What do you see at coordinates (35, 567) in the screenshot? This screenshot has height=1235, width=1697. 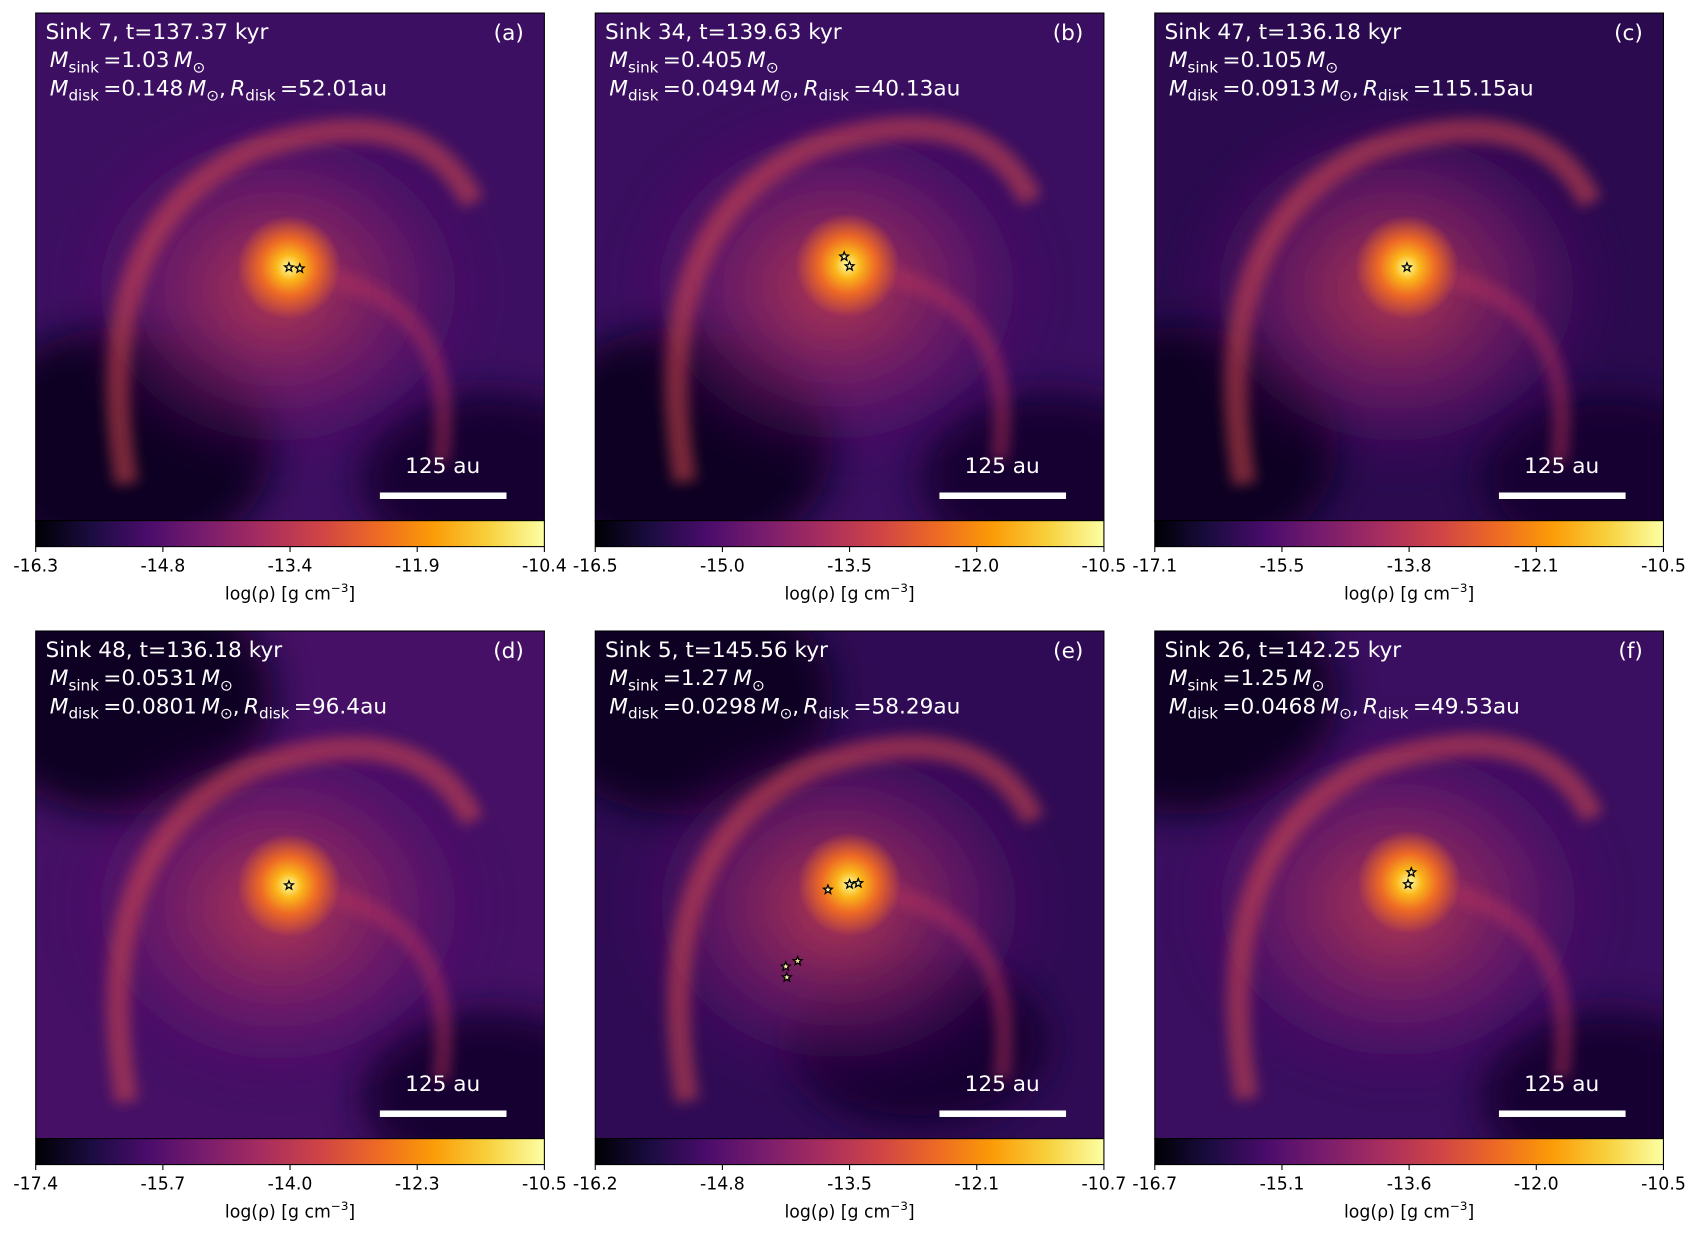 I see `colorbar-tick-label: -16.3` at bounding box center [35, 567].